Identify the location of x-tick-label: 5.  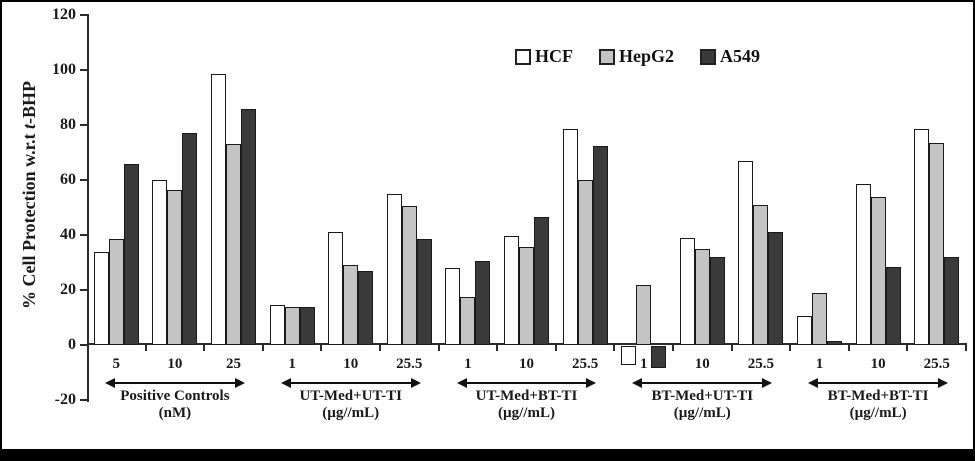
(116, 364).